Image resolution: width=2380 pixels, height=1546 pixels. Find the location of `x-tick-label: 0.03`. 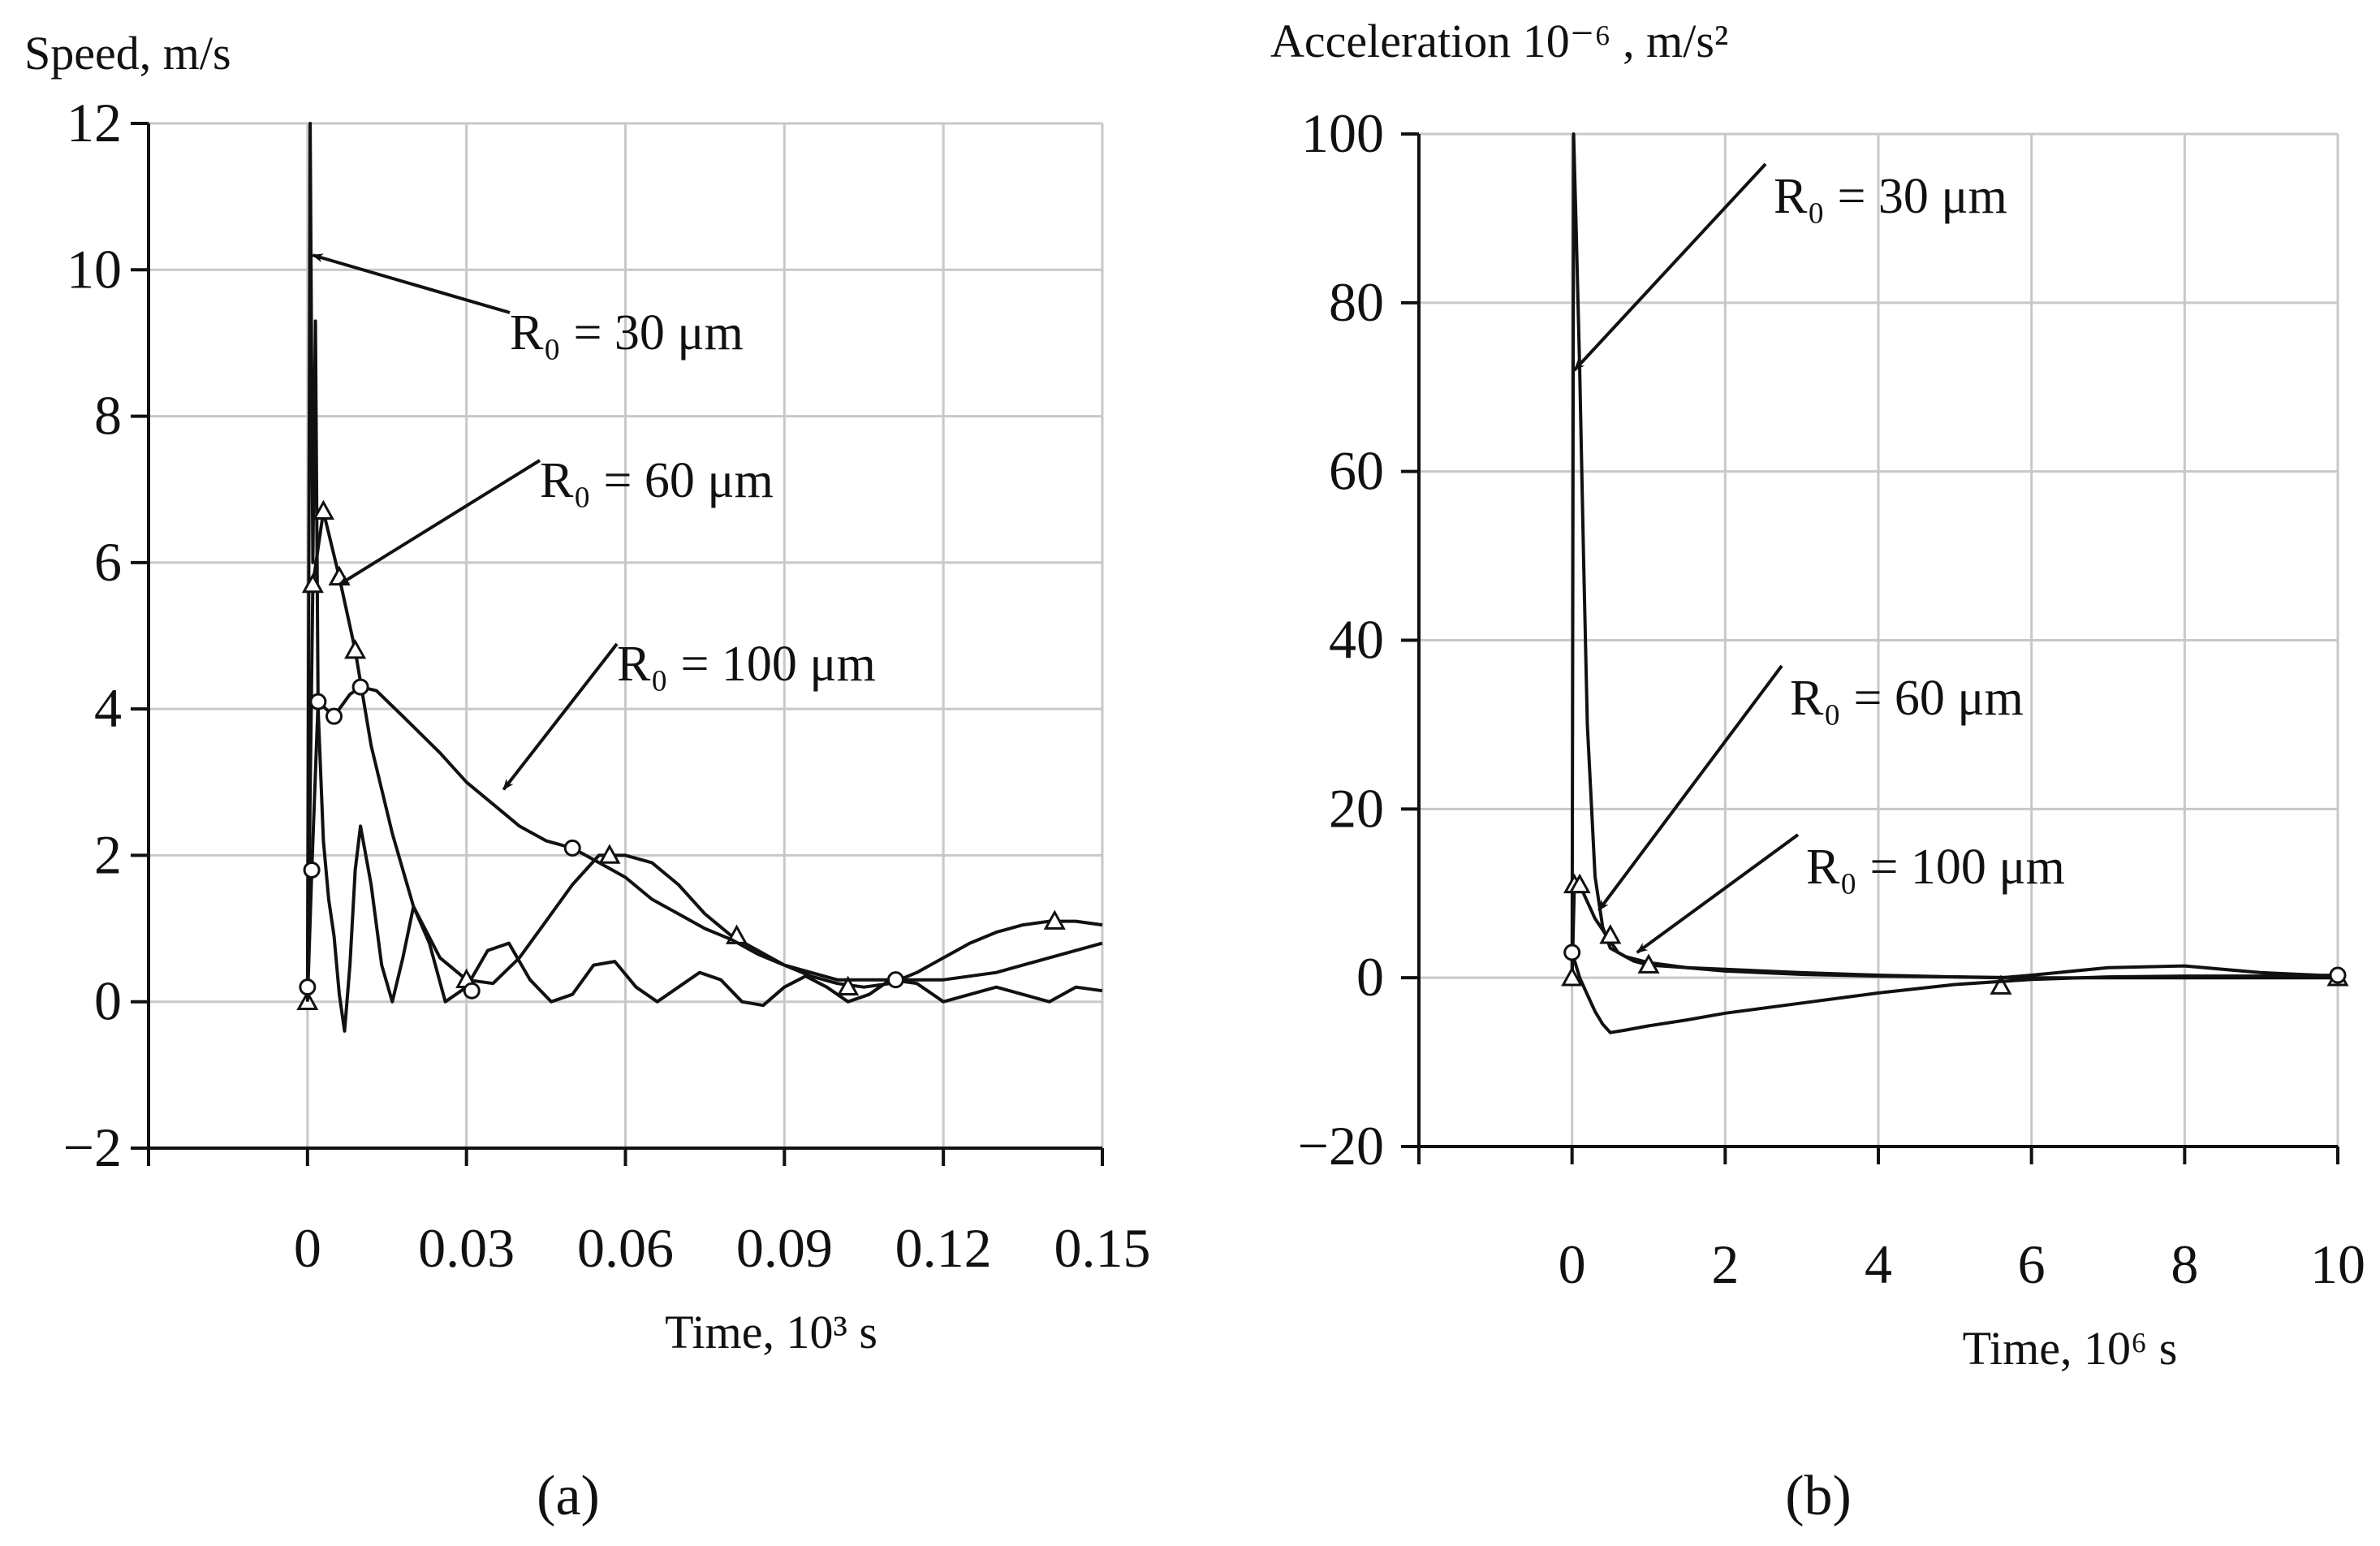

x-tick-label: 0.03 is located at coordinates (467, 1248).